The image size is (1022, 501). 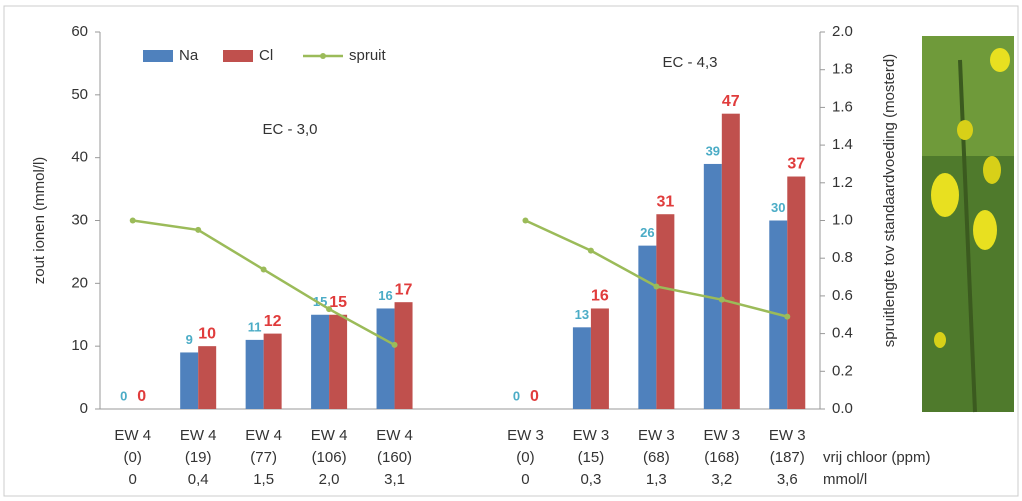 What do you see at coordinates (656, 457) in the screenshot?
I see `x-tick-label: (68)` at bounding box center [656, 457].